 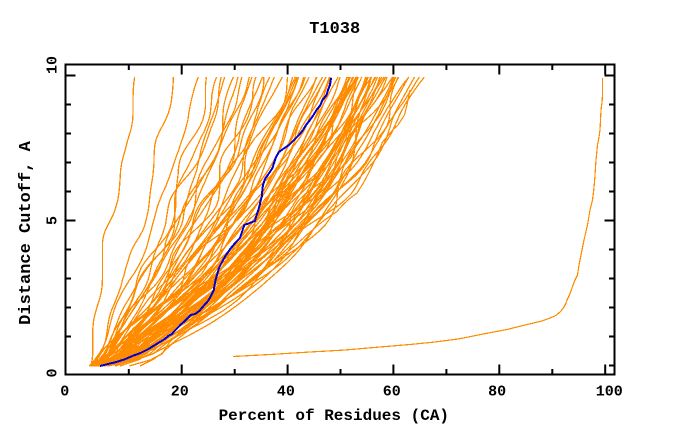 I want to click on svg-text: 5, so click(x=53, y=220).